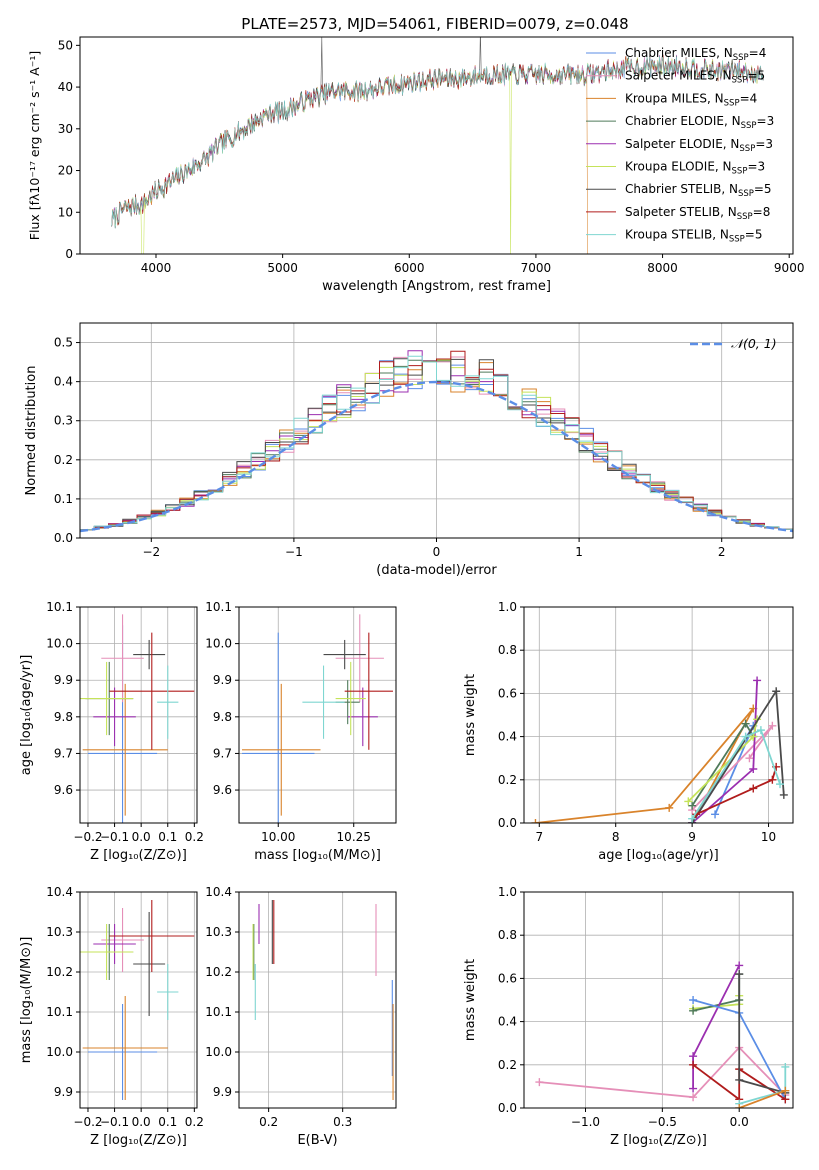  What do you see at coordinates (753, 769) in the screenshot?
I see `weight-marker-salpeter_elodie` at bounding box center [753, 769].